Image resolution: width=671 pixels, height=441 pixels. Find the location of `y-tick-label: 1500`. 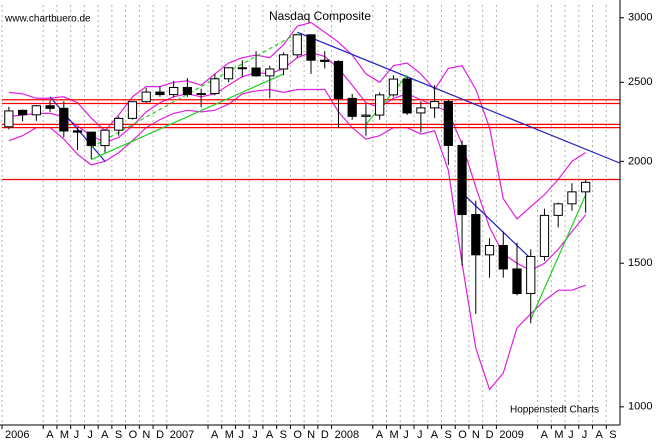

y-tick-label: 1500 is located at coordinates (640, 263).